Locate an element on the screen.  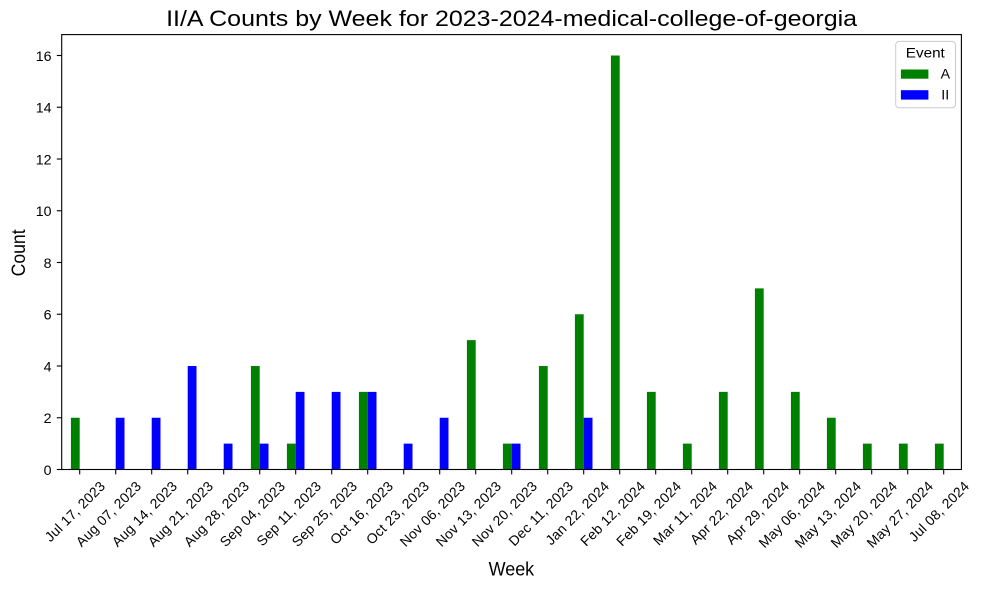
svg-text: Week is located at coordinates (512, 570).